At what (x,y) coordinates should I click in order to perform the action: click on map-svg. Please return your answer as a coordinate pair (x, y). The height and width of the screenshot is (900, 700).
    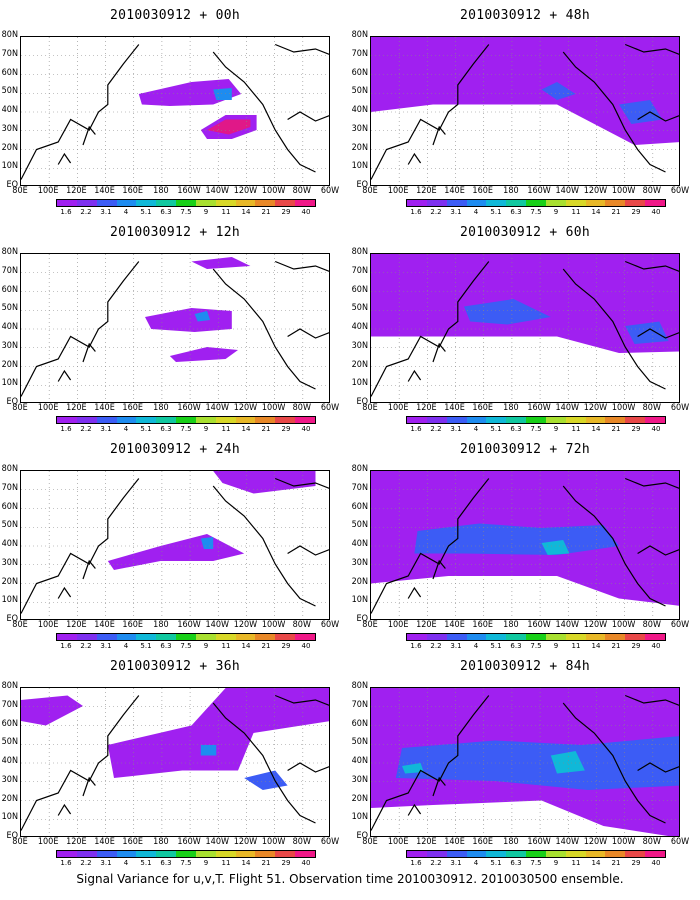
    Looking at the image, I should click on (175, 111).